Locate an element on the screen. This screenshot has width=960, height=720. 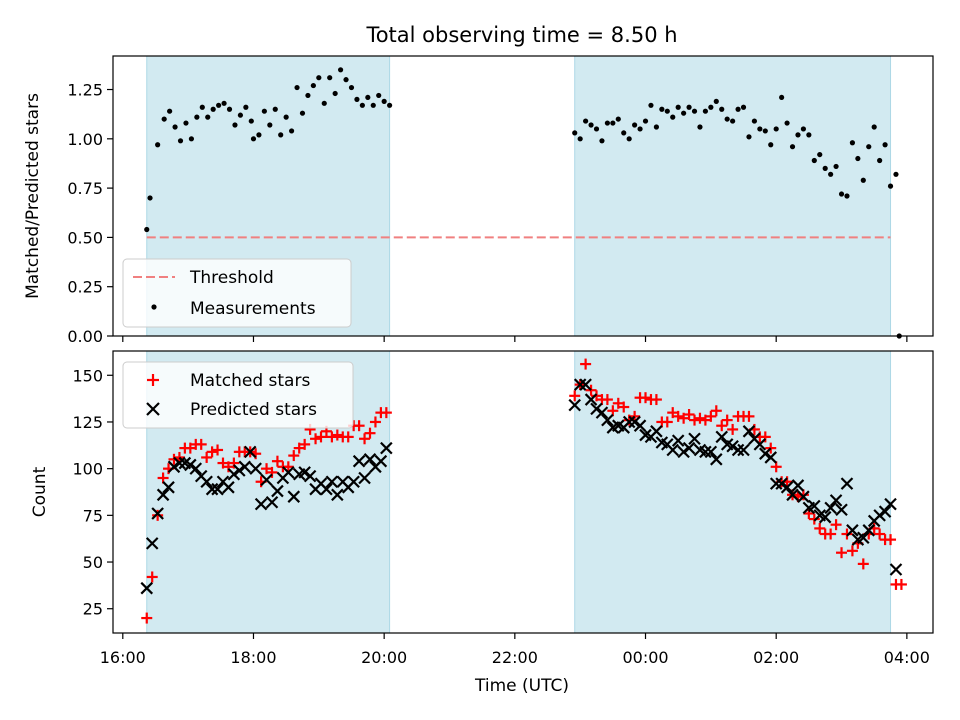
x-tick-label: 02:00 is located at coordinates (776, 657).